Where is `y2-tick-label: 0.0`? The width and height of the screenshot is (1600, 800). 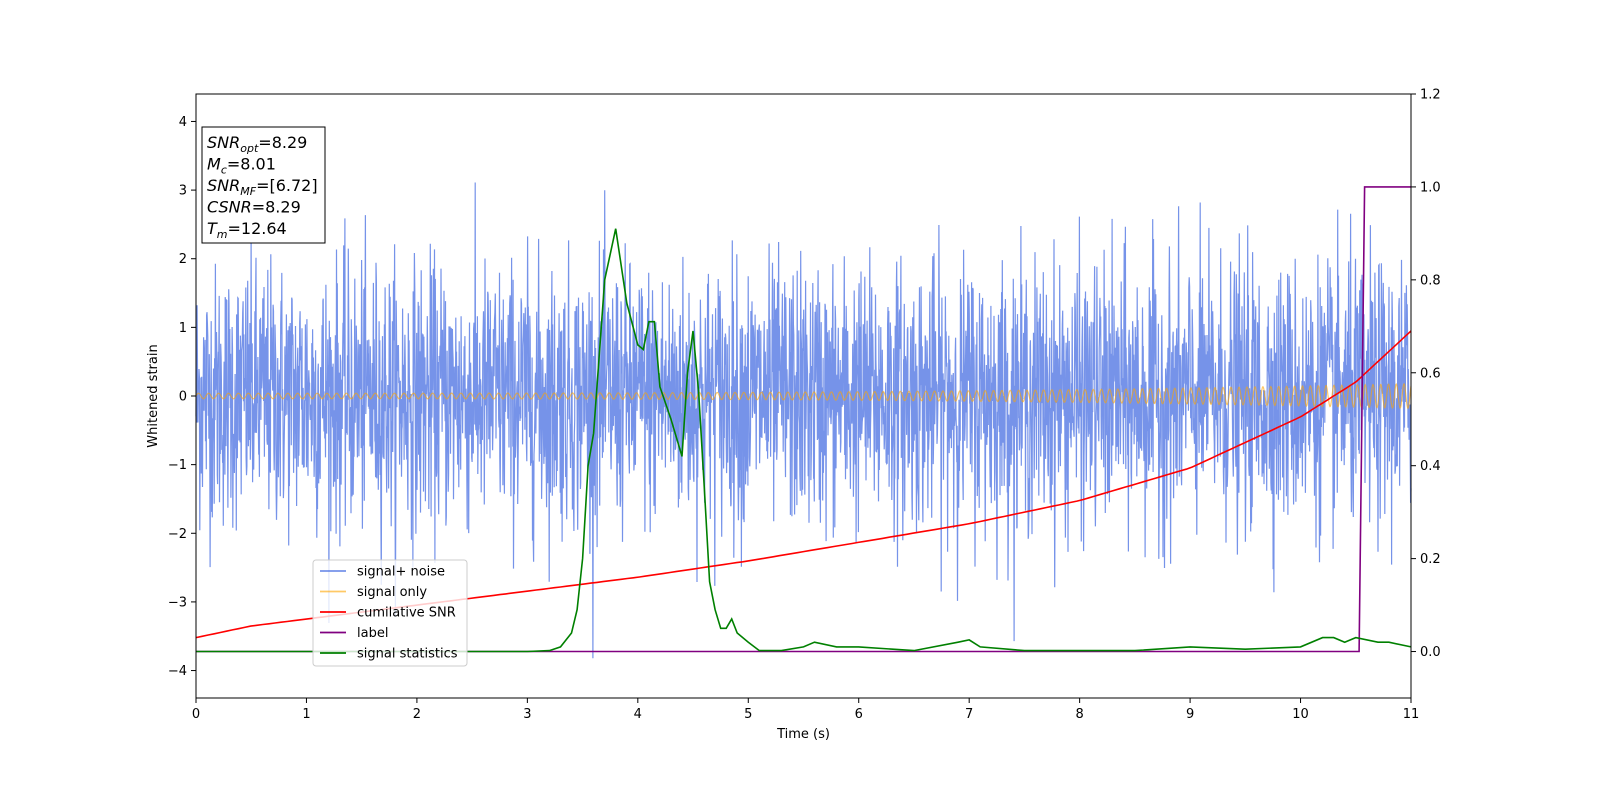
y2-tick-label: 0.0 is located at coordinates (1430, 652).